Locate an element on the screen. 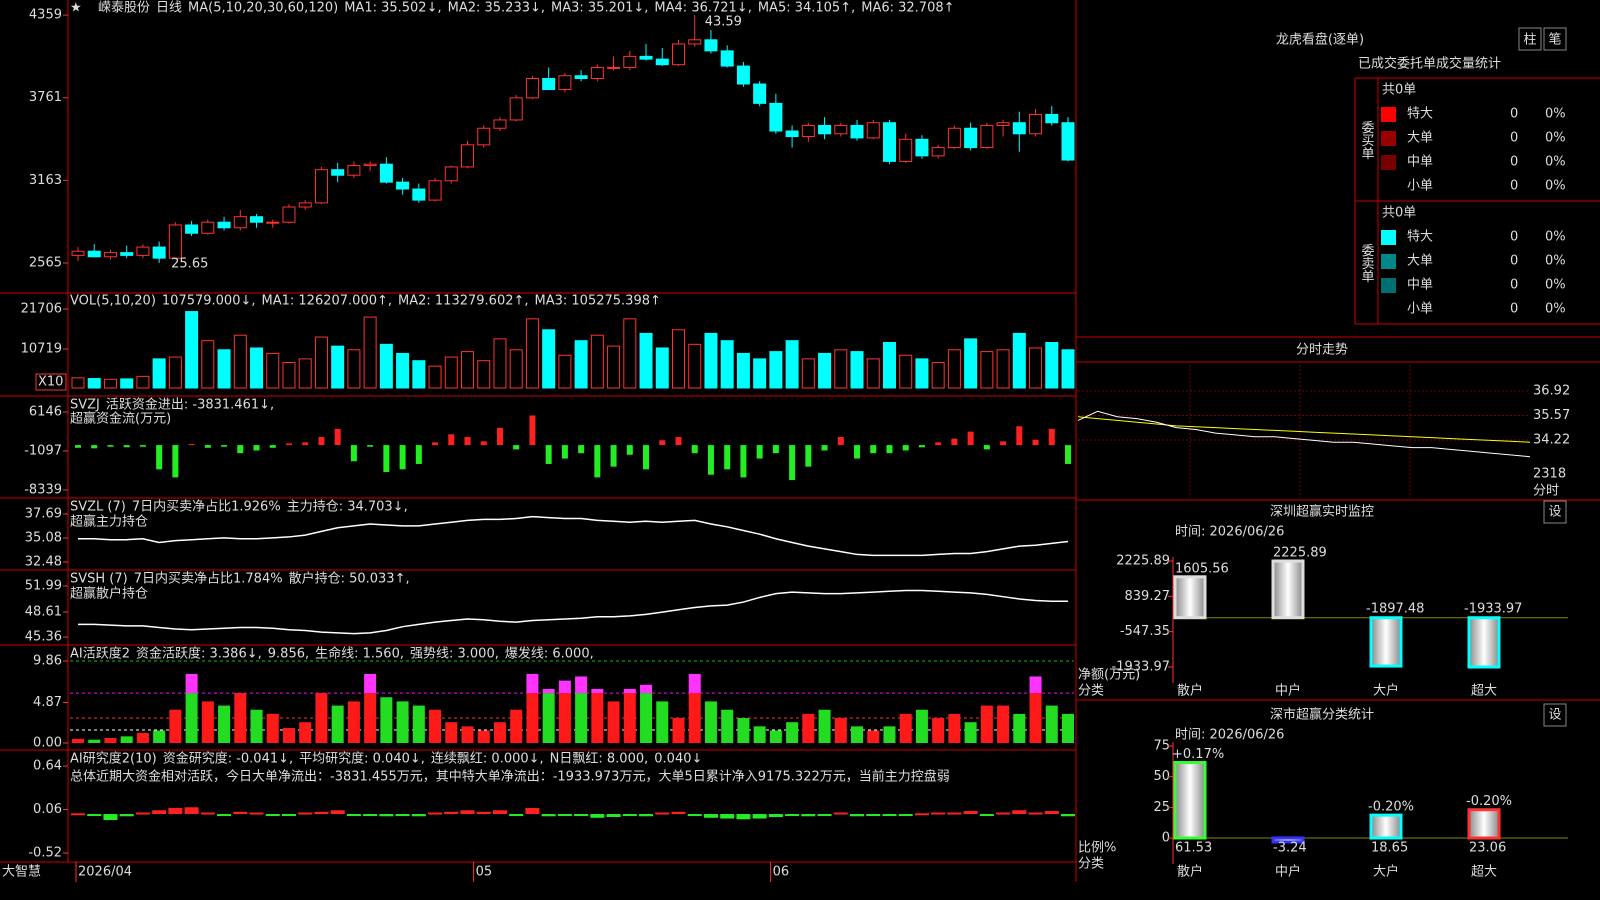 This screenshot has height=900, width=1600. period: 日线 is located at coordinates (169, 8).